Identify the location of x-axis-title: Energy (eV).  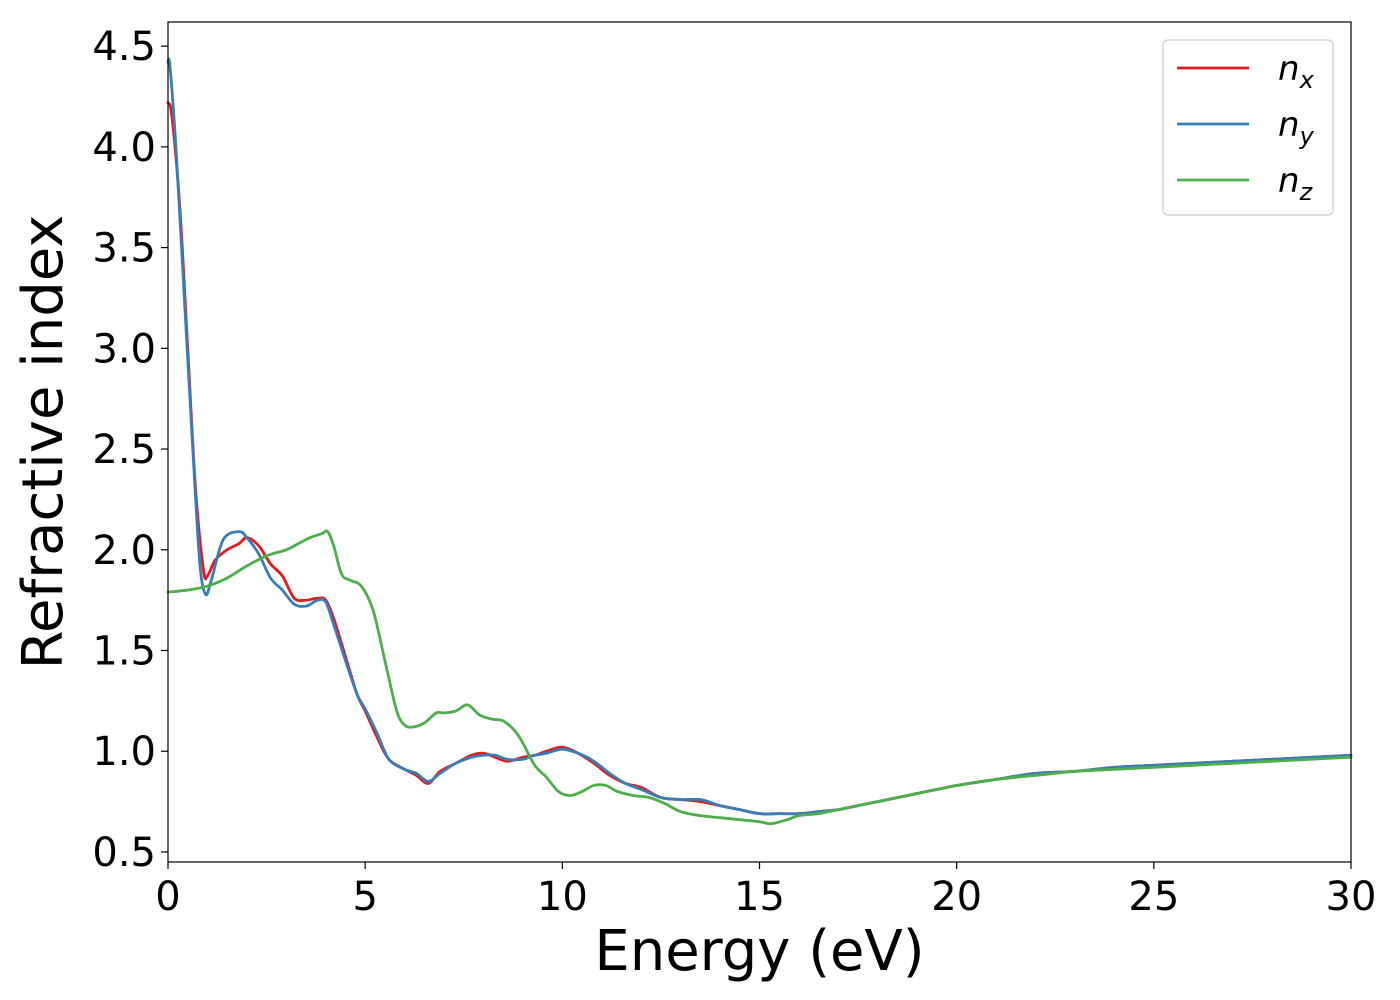
(759, 951).